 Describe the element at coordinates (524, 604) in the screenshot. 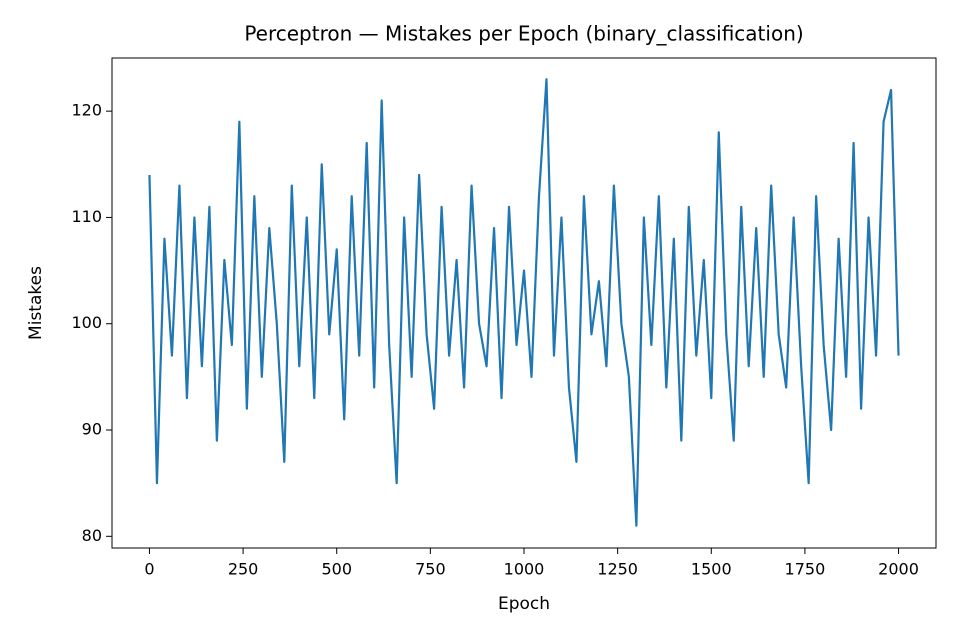

I see `x-axis-label: Epoch` at that location.